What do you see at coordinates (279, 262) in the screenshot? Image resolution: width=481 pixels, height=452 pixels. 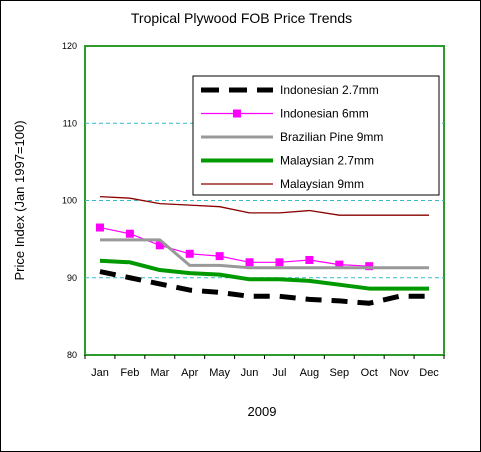 I see `data-point-indonesian-6mm-jul` at bounding box center [279, 262].